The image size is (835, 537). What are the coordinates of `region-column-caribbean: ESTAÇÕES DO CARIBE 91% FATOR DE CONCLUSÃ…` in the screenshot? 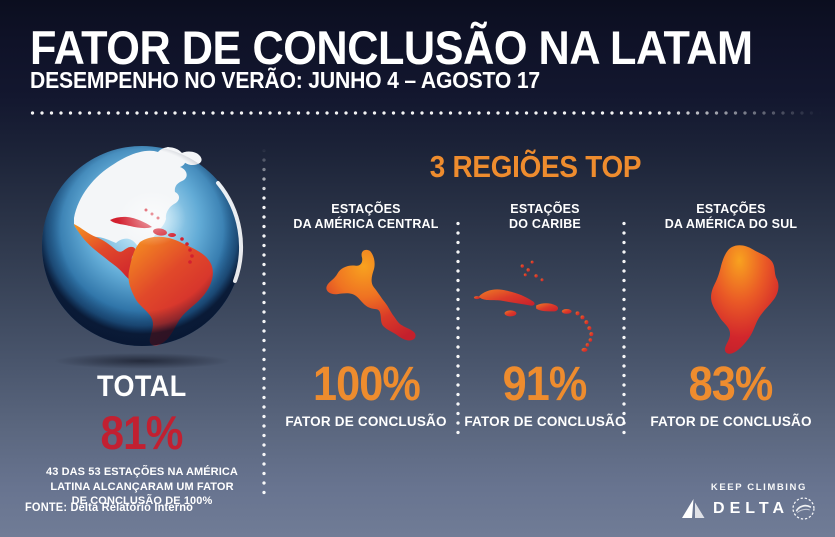 It's located at (545, 322).